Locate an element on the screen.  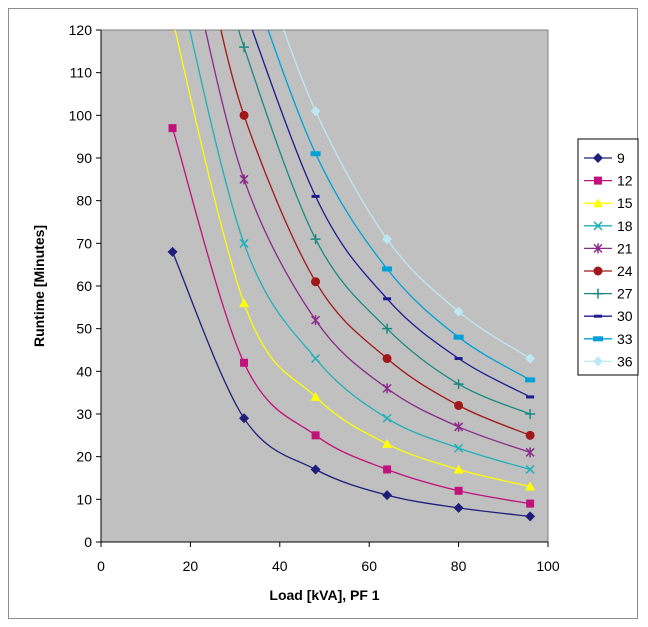
legend-label-9: 9 is located at coordinates (621, 158).